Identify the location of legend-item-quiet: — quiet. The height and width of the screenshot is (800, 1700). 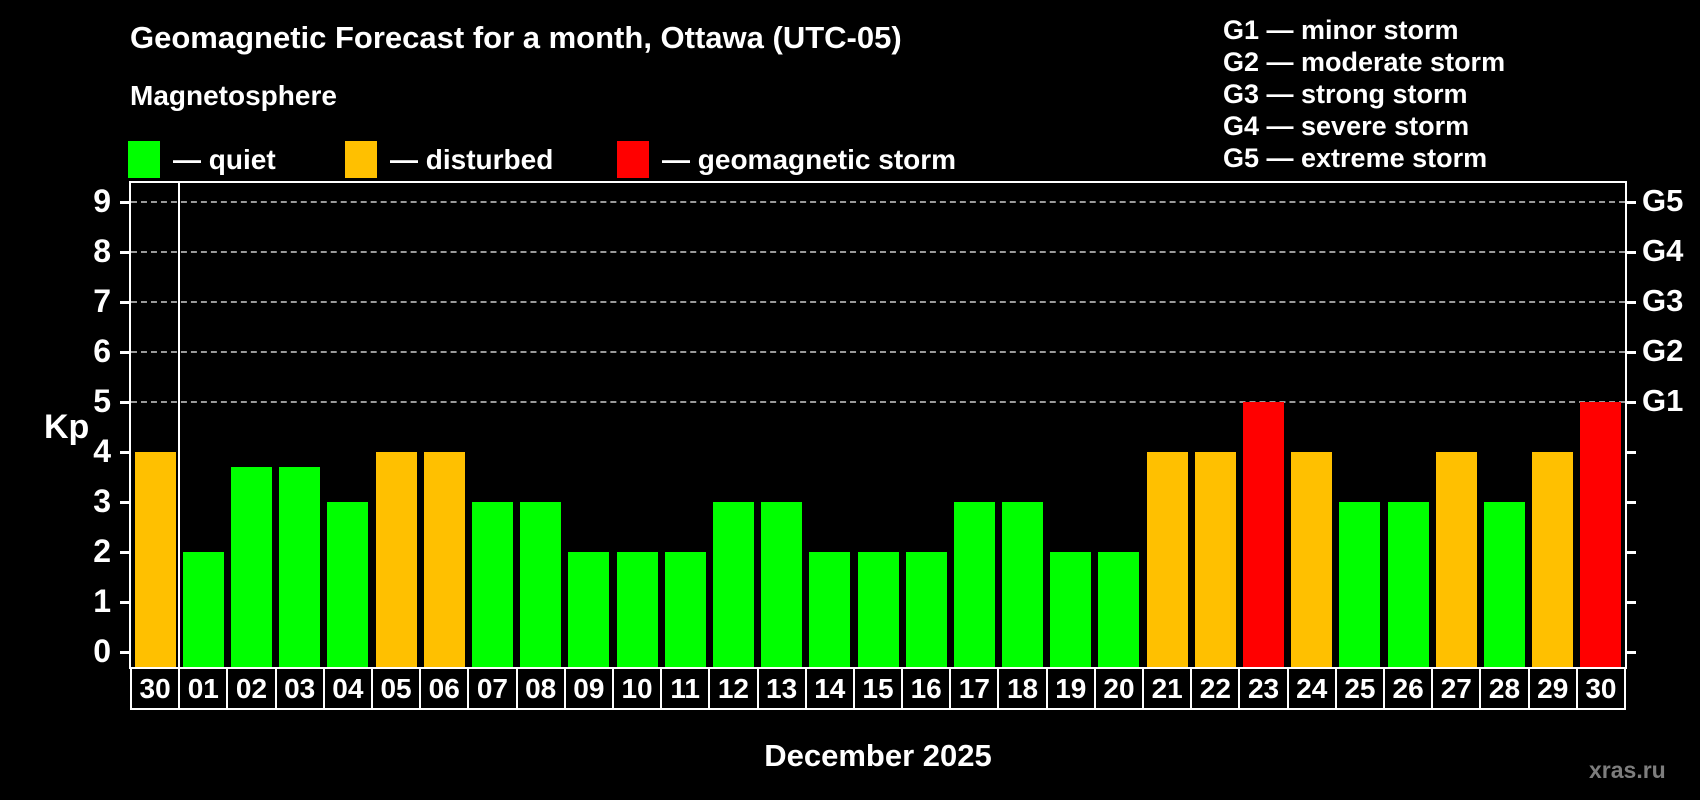
(202, 159).